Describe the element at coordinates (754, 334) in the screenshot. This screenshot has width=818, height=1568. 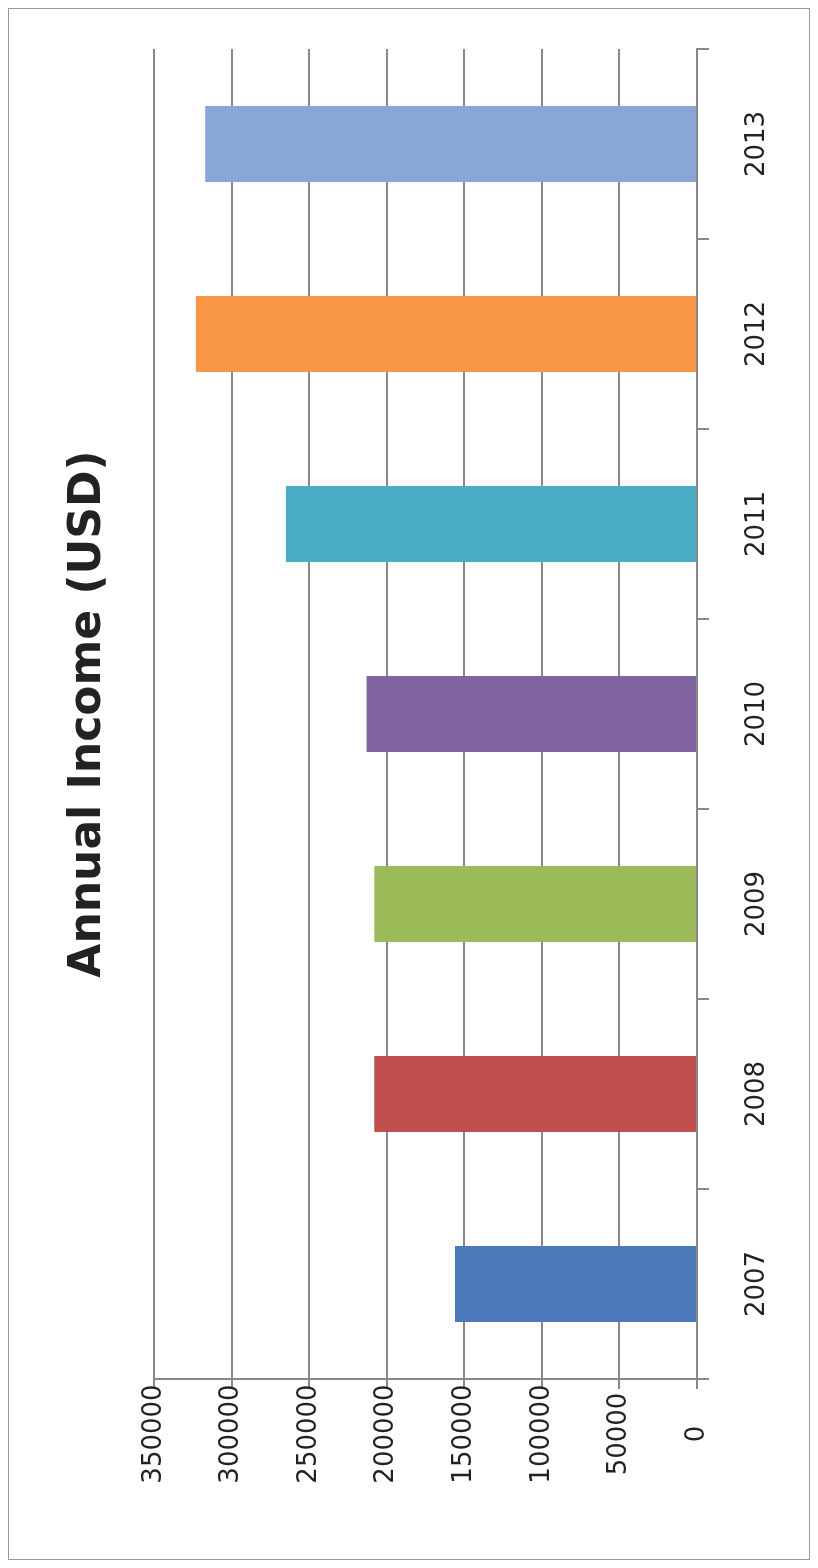
I see `y-tick-label: 2012` at that location.